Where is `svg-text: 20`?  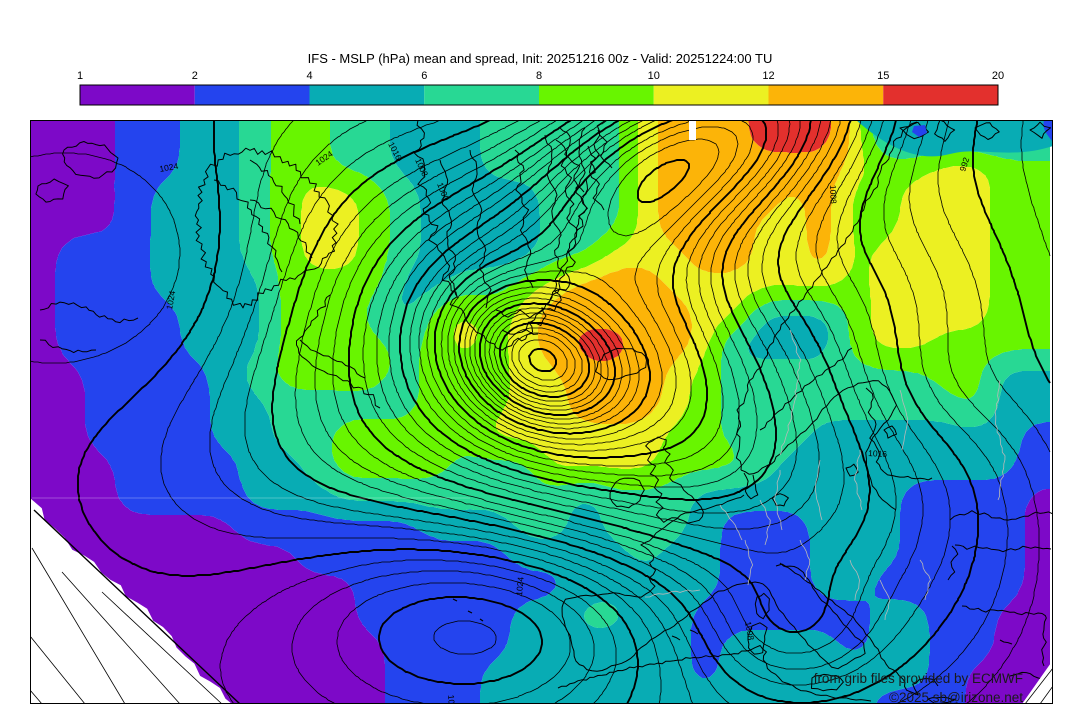 svg-text: 20 is located at coordinates (998, 76).